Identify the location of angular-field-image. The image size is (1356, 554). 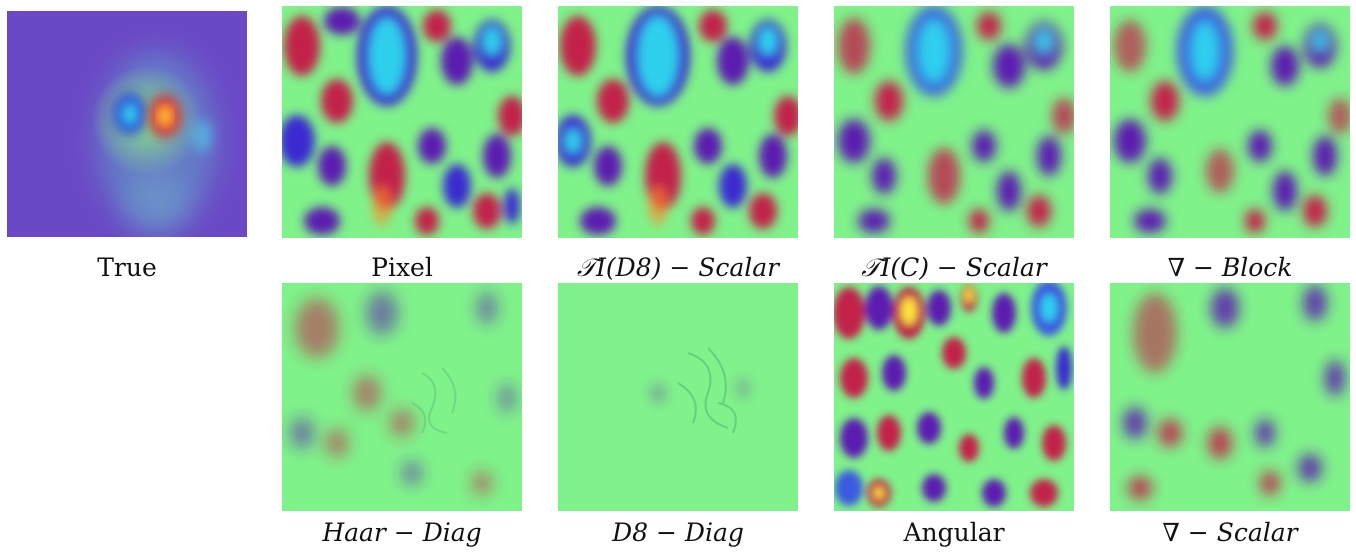
(954, 397).